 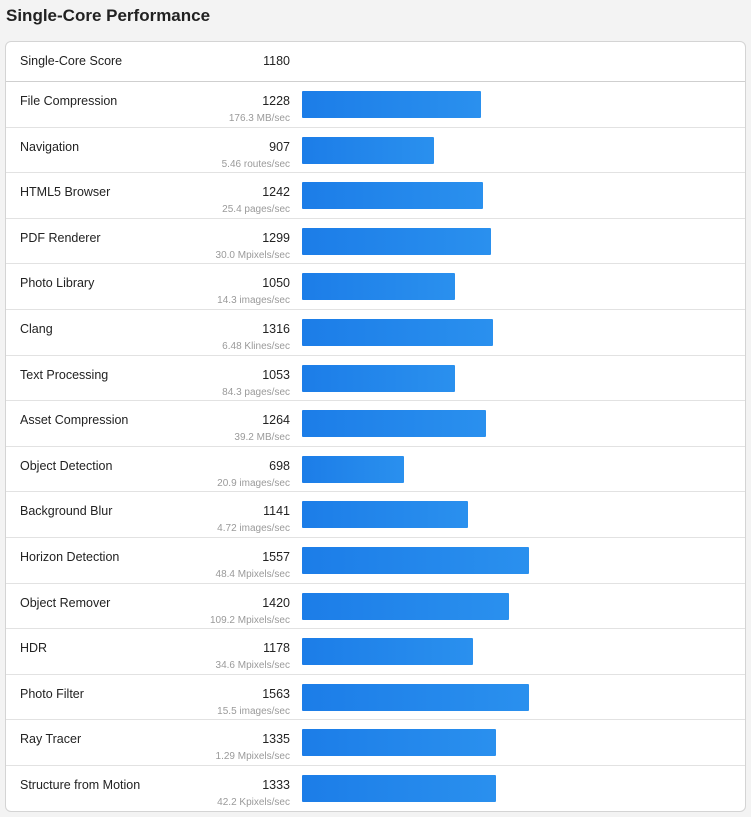 I want to click on table-row: Object Detection 698 20.9 images/sec, so click(x=375, y=470).